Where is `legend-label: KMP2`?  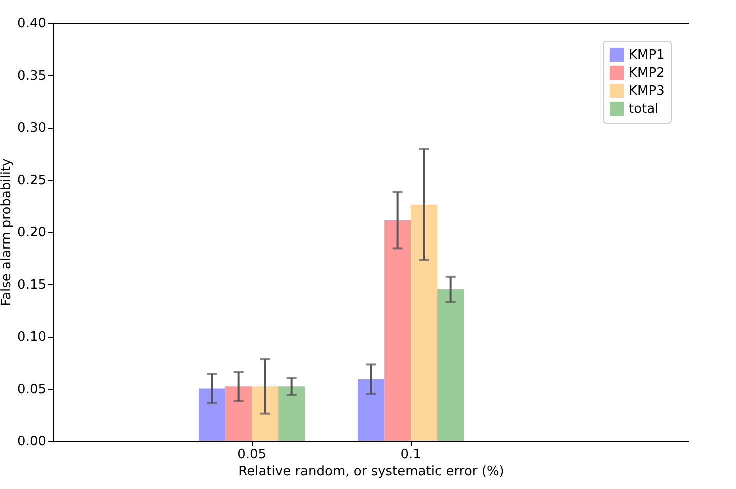 legend-label: KMP2 is located at coordinates (647, 73).